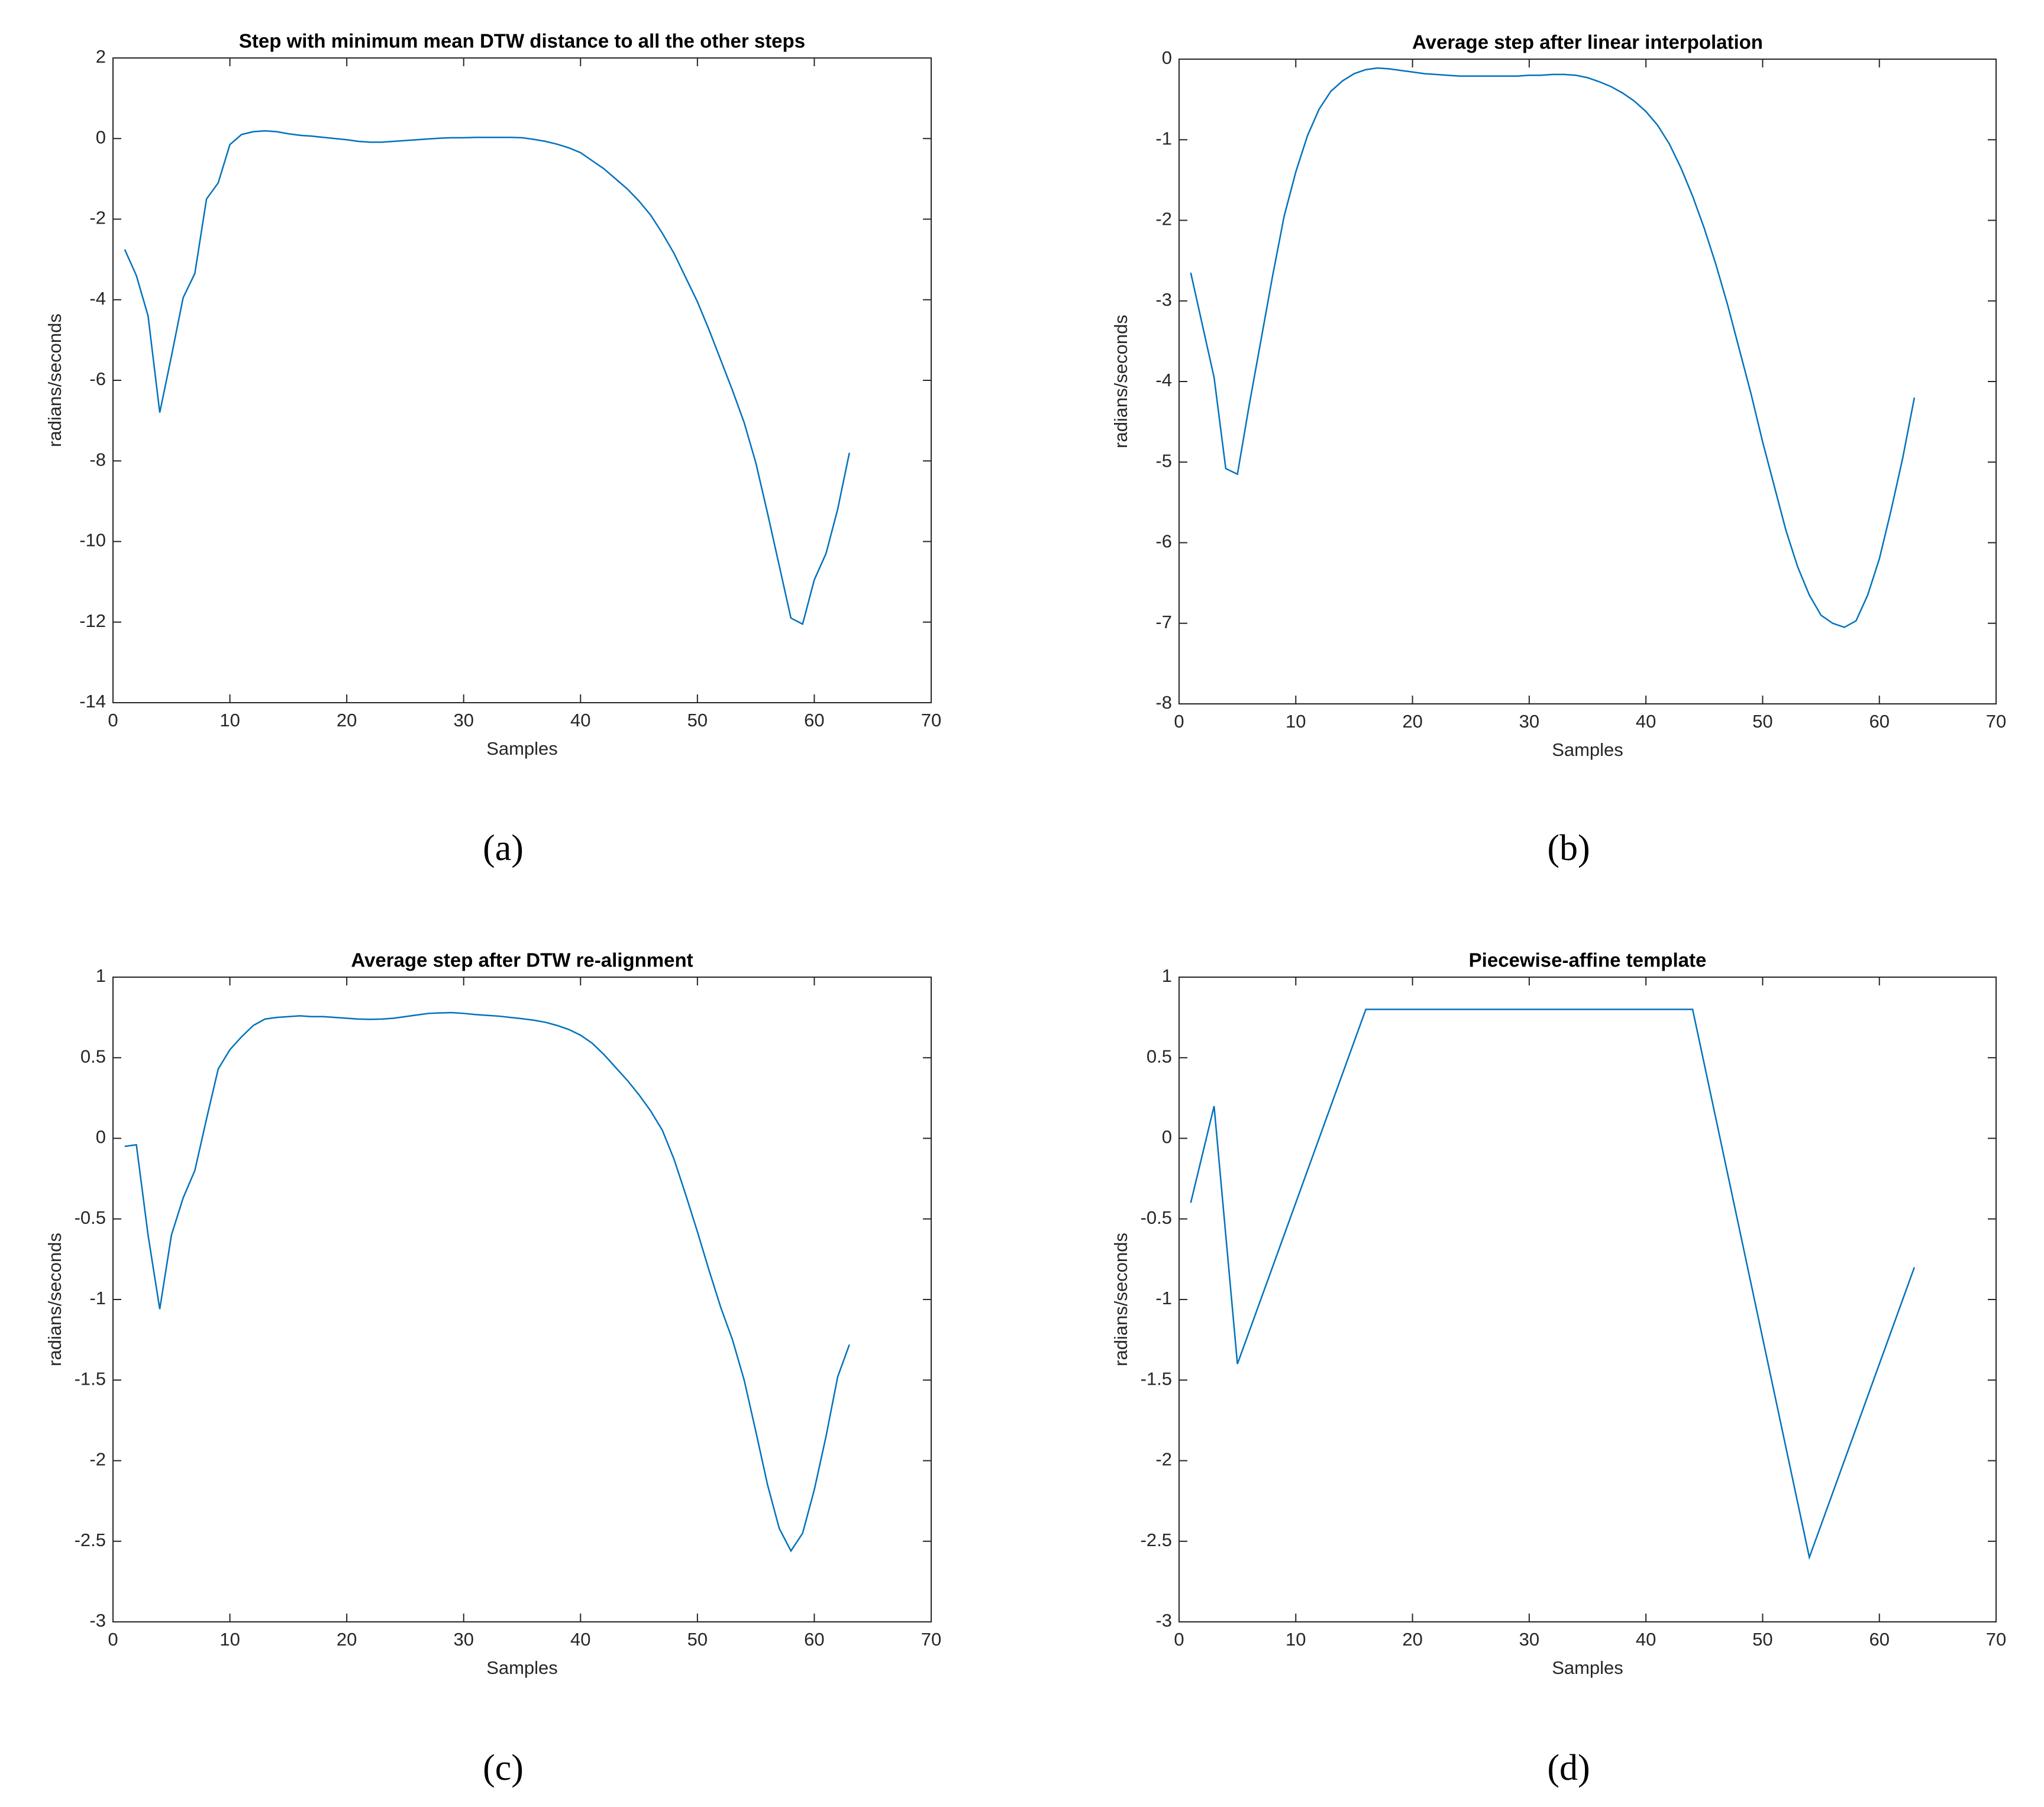 This screenshot has width=2044, height=1807. What do you see at coordinates (503, 1768) in the screenshot?
I see `caption: (c)` at bounding box center [503, 1768].